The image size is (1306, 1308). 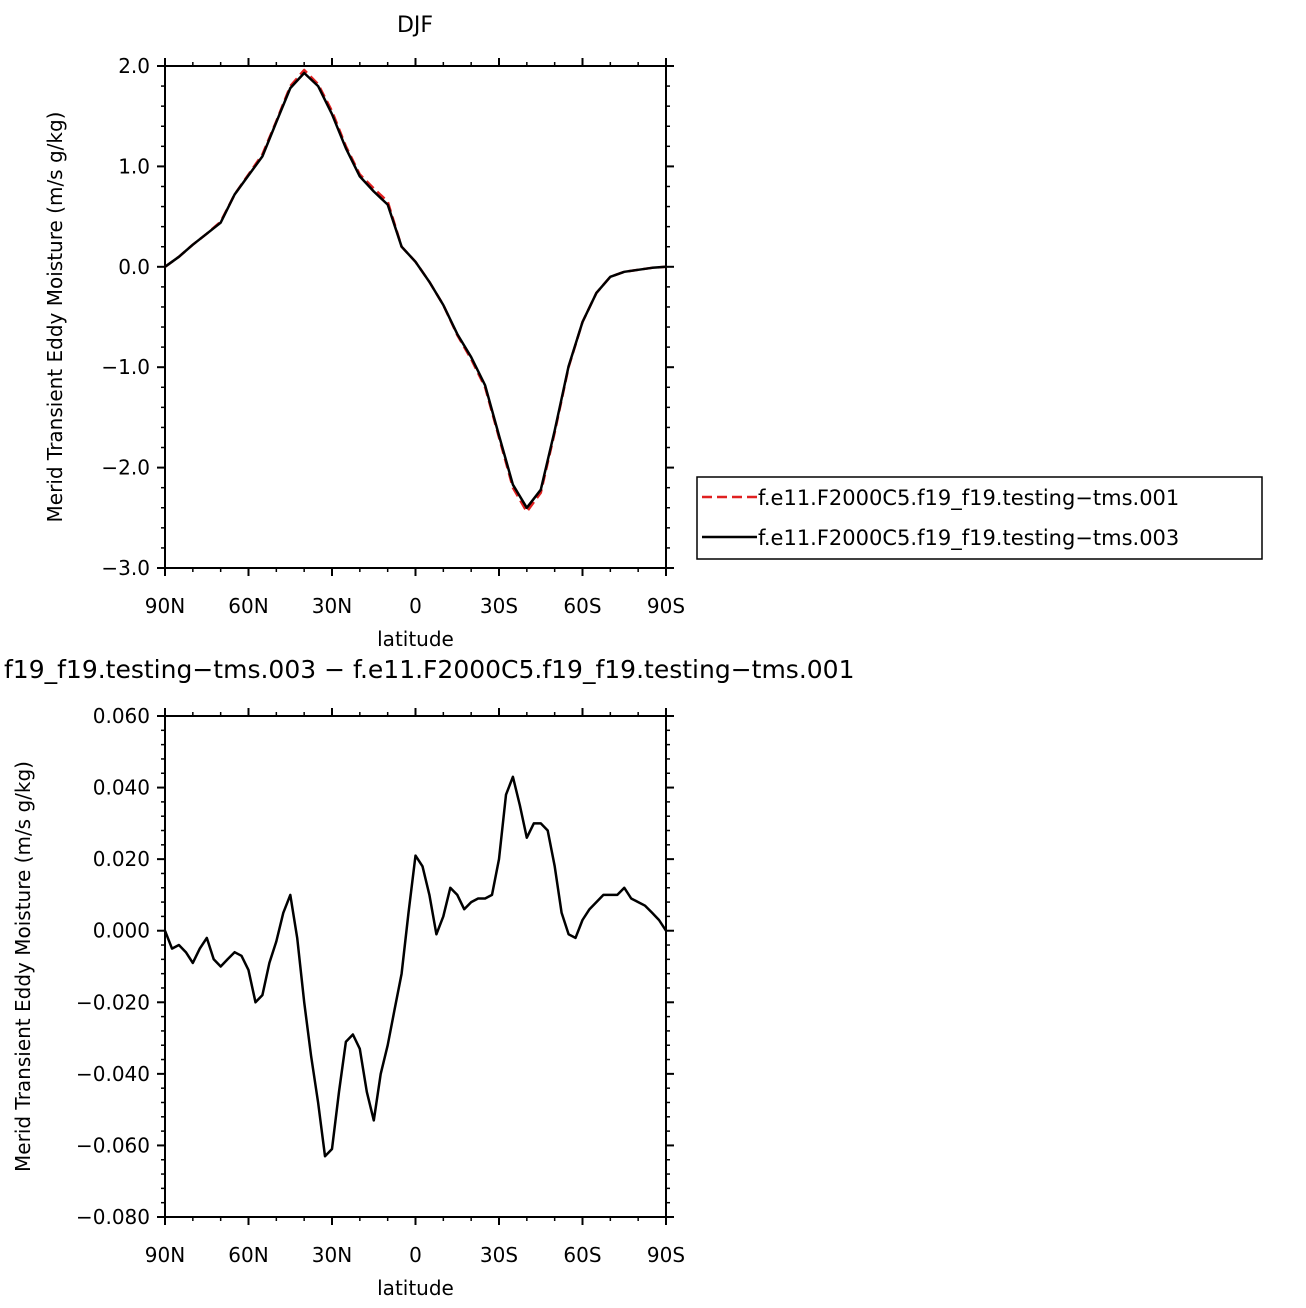 What do you see at coordinates (415, 25) in the screenshot?
I see `chart-title: DJF` at bounding box center [415, 25].